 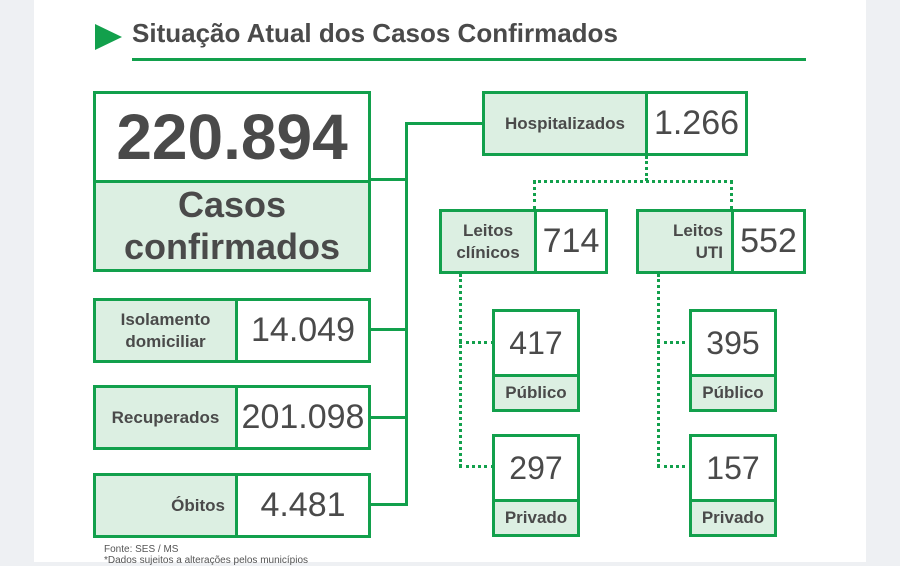 I want to click on uti-publico-value: 395, so click(x=733, y=342).